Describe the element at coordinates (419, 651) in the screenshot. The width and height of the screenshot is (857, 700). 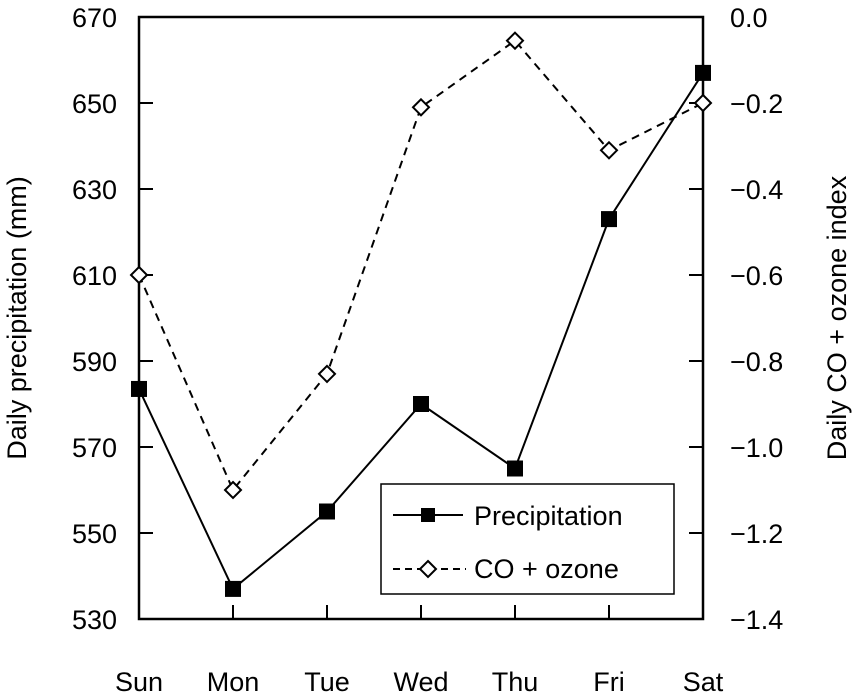
I see `x-axis: Sun Mon Tue Wed Thu Fri Sat` at that location.